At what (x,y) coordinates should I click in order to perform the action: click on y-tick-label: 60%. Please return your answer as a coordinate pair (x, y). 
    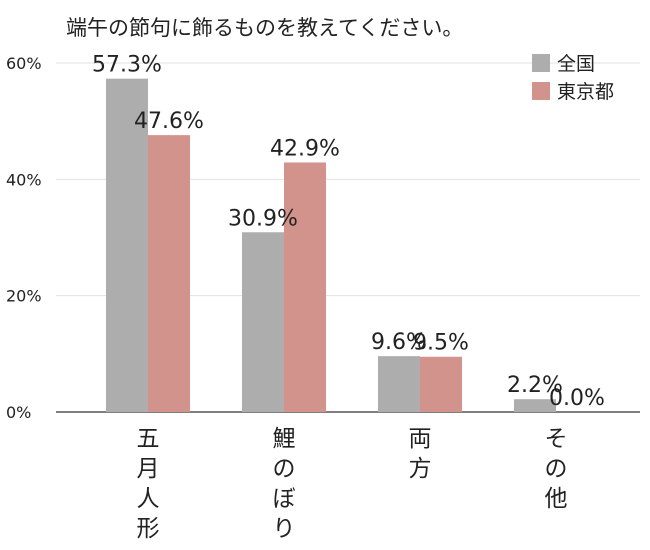
    Looking at the image, I should click on (24, 63).